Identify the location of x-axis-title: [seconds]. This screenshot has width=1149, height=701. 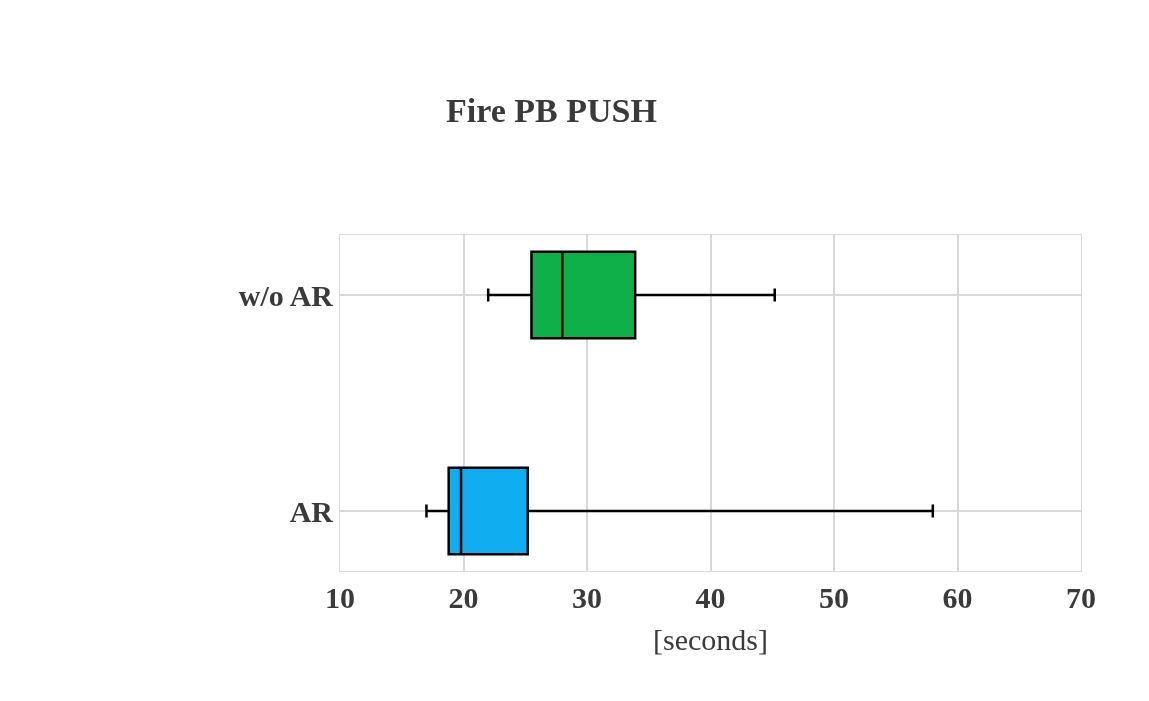
(710, 639).